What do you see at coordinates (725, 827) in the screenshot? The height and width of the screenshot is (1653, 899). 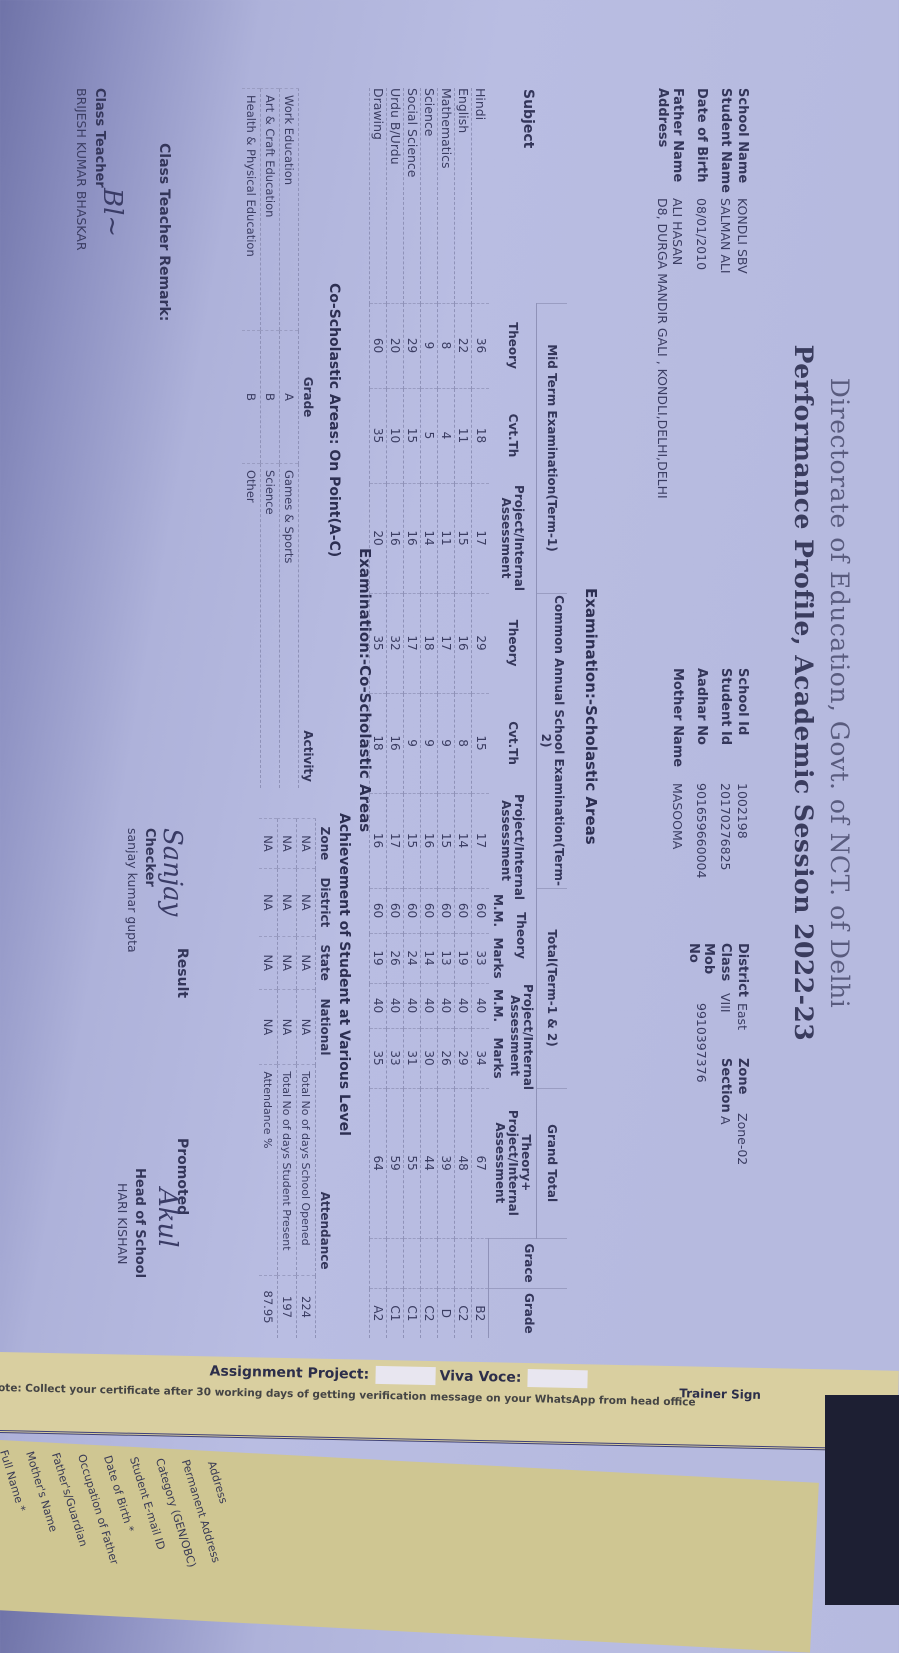 I see `student-id-value: 20170276825` at bounding box center [725, 827].